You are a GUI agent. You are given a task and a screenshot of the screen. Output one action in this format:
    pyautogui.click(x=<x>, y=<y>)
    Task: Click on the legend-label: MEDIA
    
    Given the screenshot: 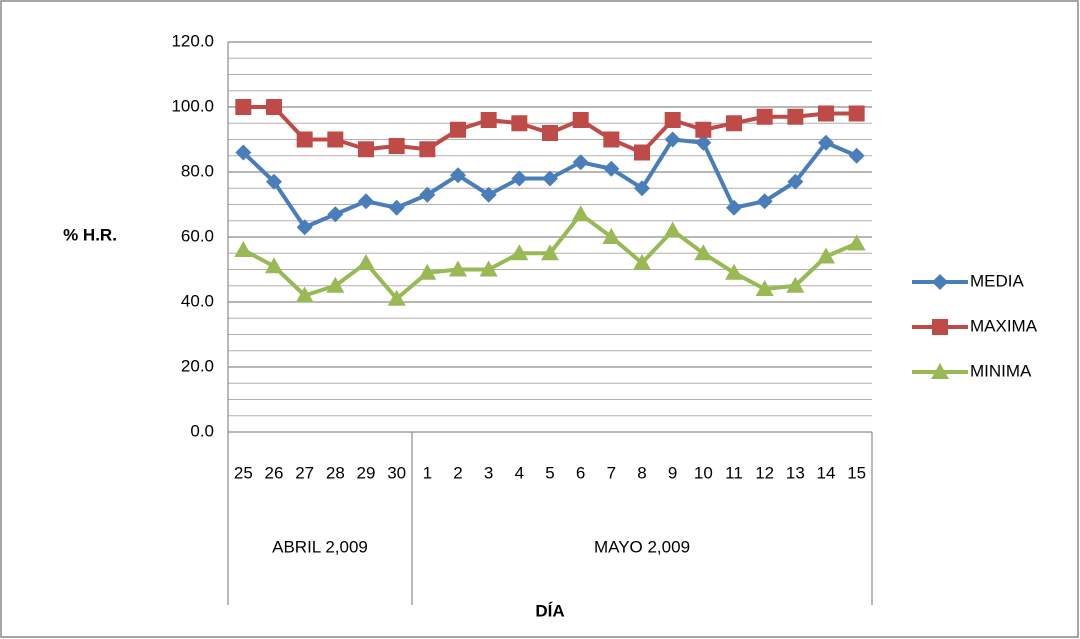 What is the action you would take?
    pyautogui.click(x=997, y=280)
    